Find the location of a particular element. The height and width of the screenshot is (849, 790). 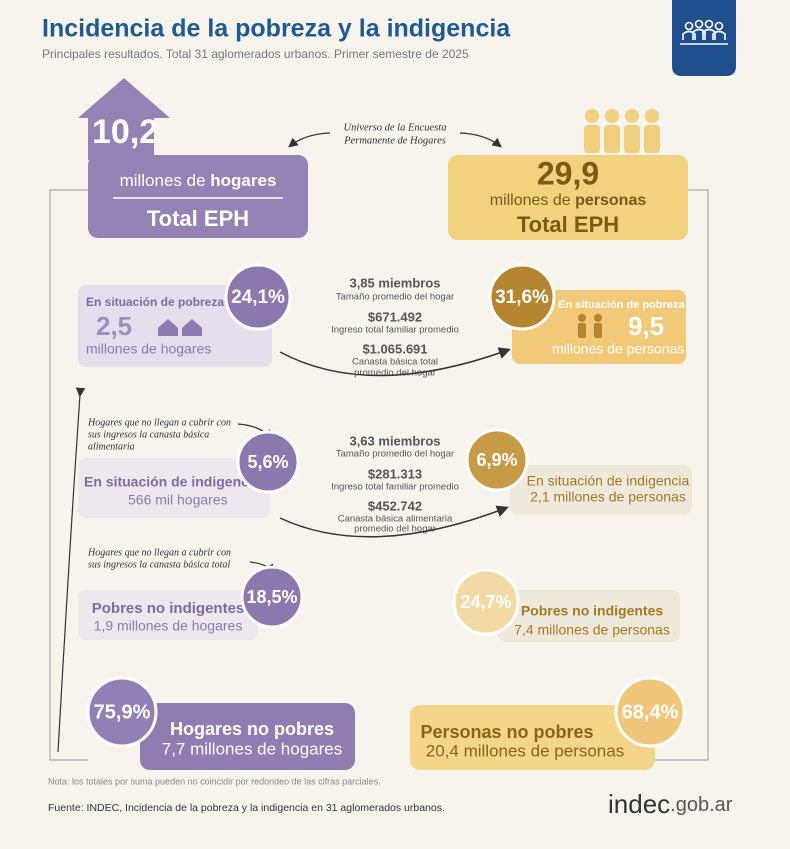

pct: 5,6% is located at coordinates (267, 462).